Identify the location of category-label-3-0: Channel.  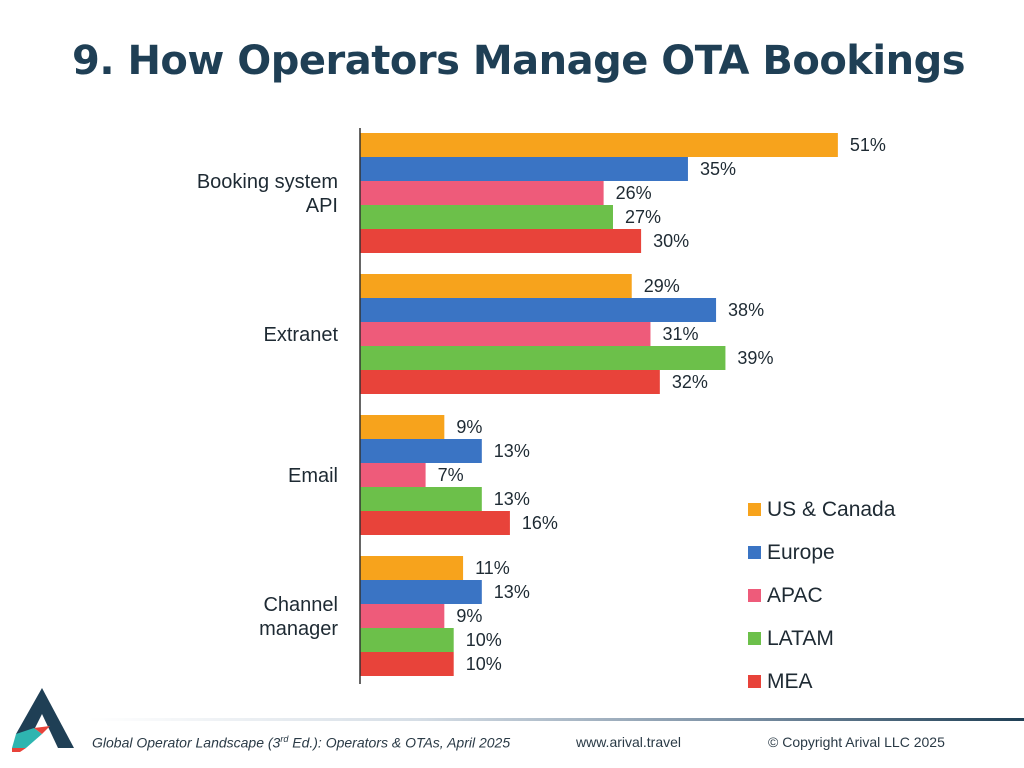
(300, 605).